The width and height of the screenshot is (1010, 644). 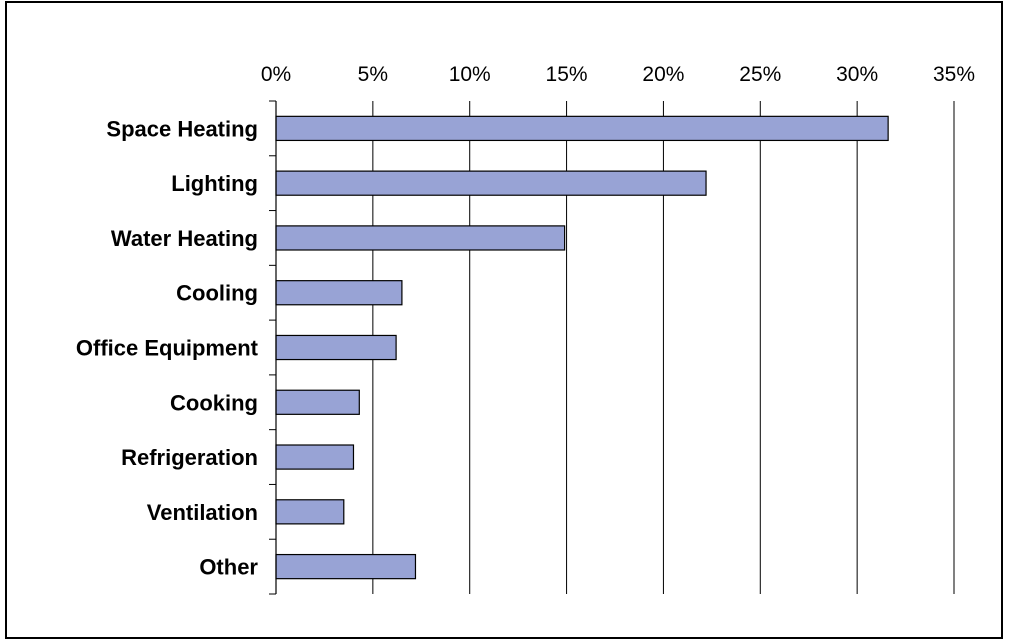 What do you see at coordinates (189, 457) in the screenshot?
I see `category-label-refrigeration: Refrigeration` at bounding box center [189, 457].